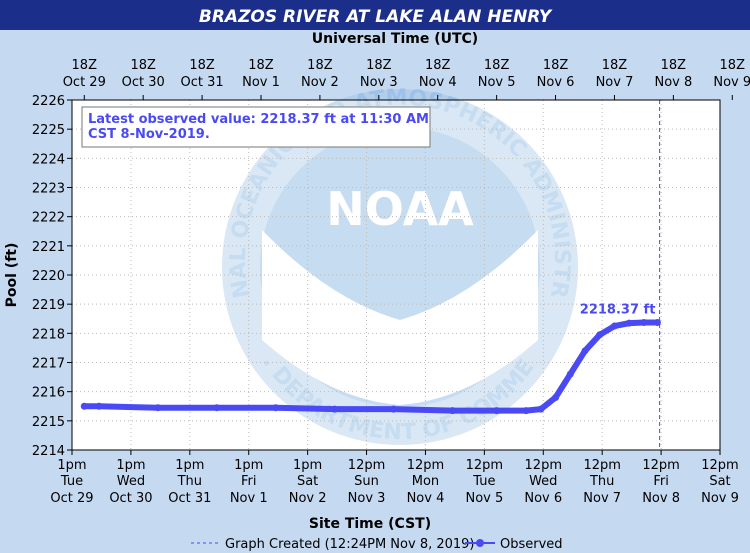  What do you see at coordinates (395, 39) in the screenshot?
I see `top-axis-title: Universal Time (UTC)` at bounding box center [395, 39].